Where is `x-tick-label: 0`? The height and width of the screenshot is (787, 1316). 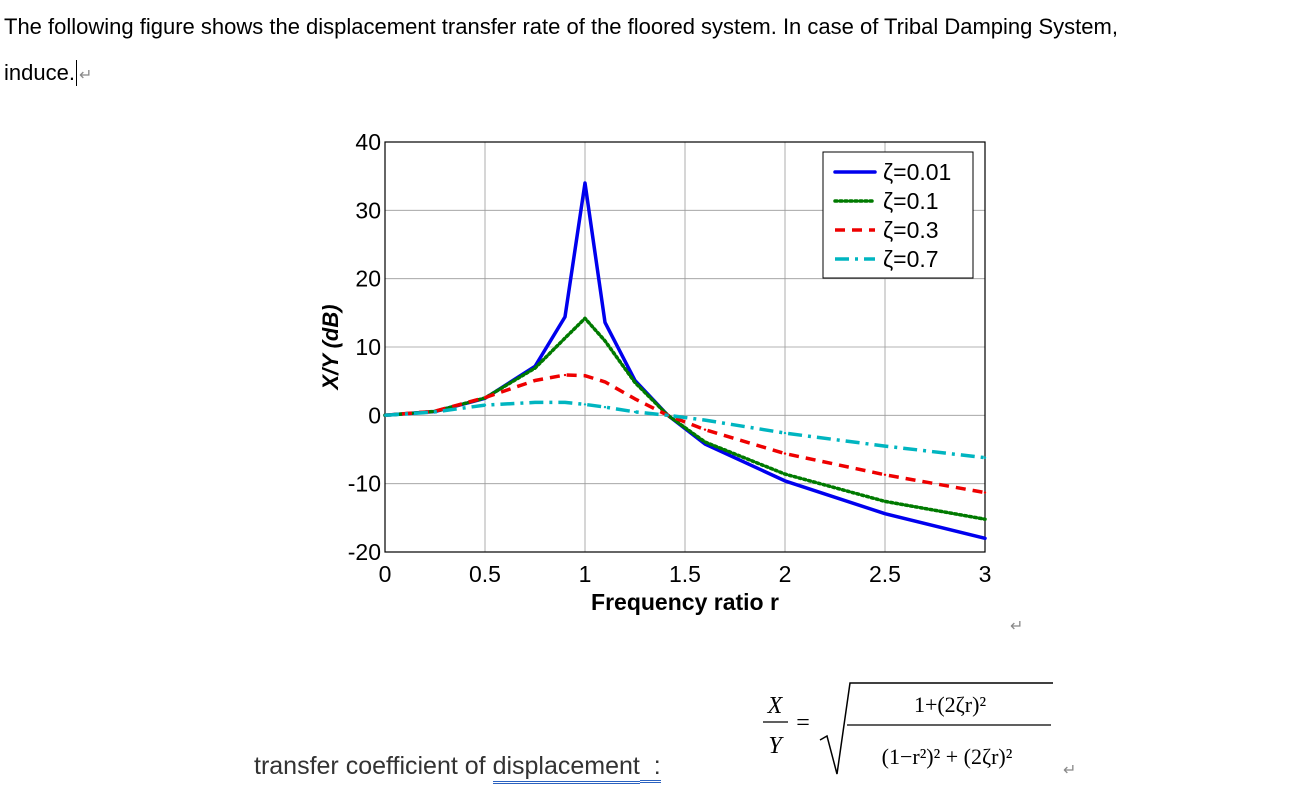 x-tick-label: 0 is located at coordinates (385, 574).